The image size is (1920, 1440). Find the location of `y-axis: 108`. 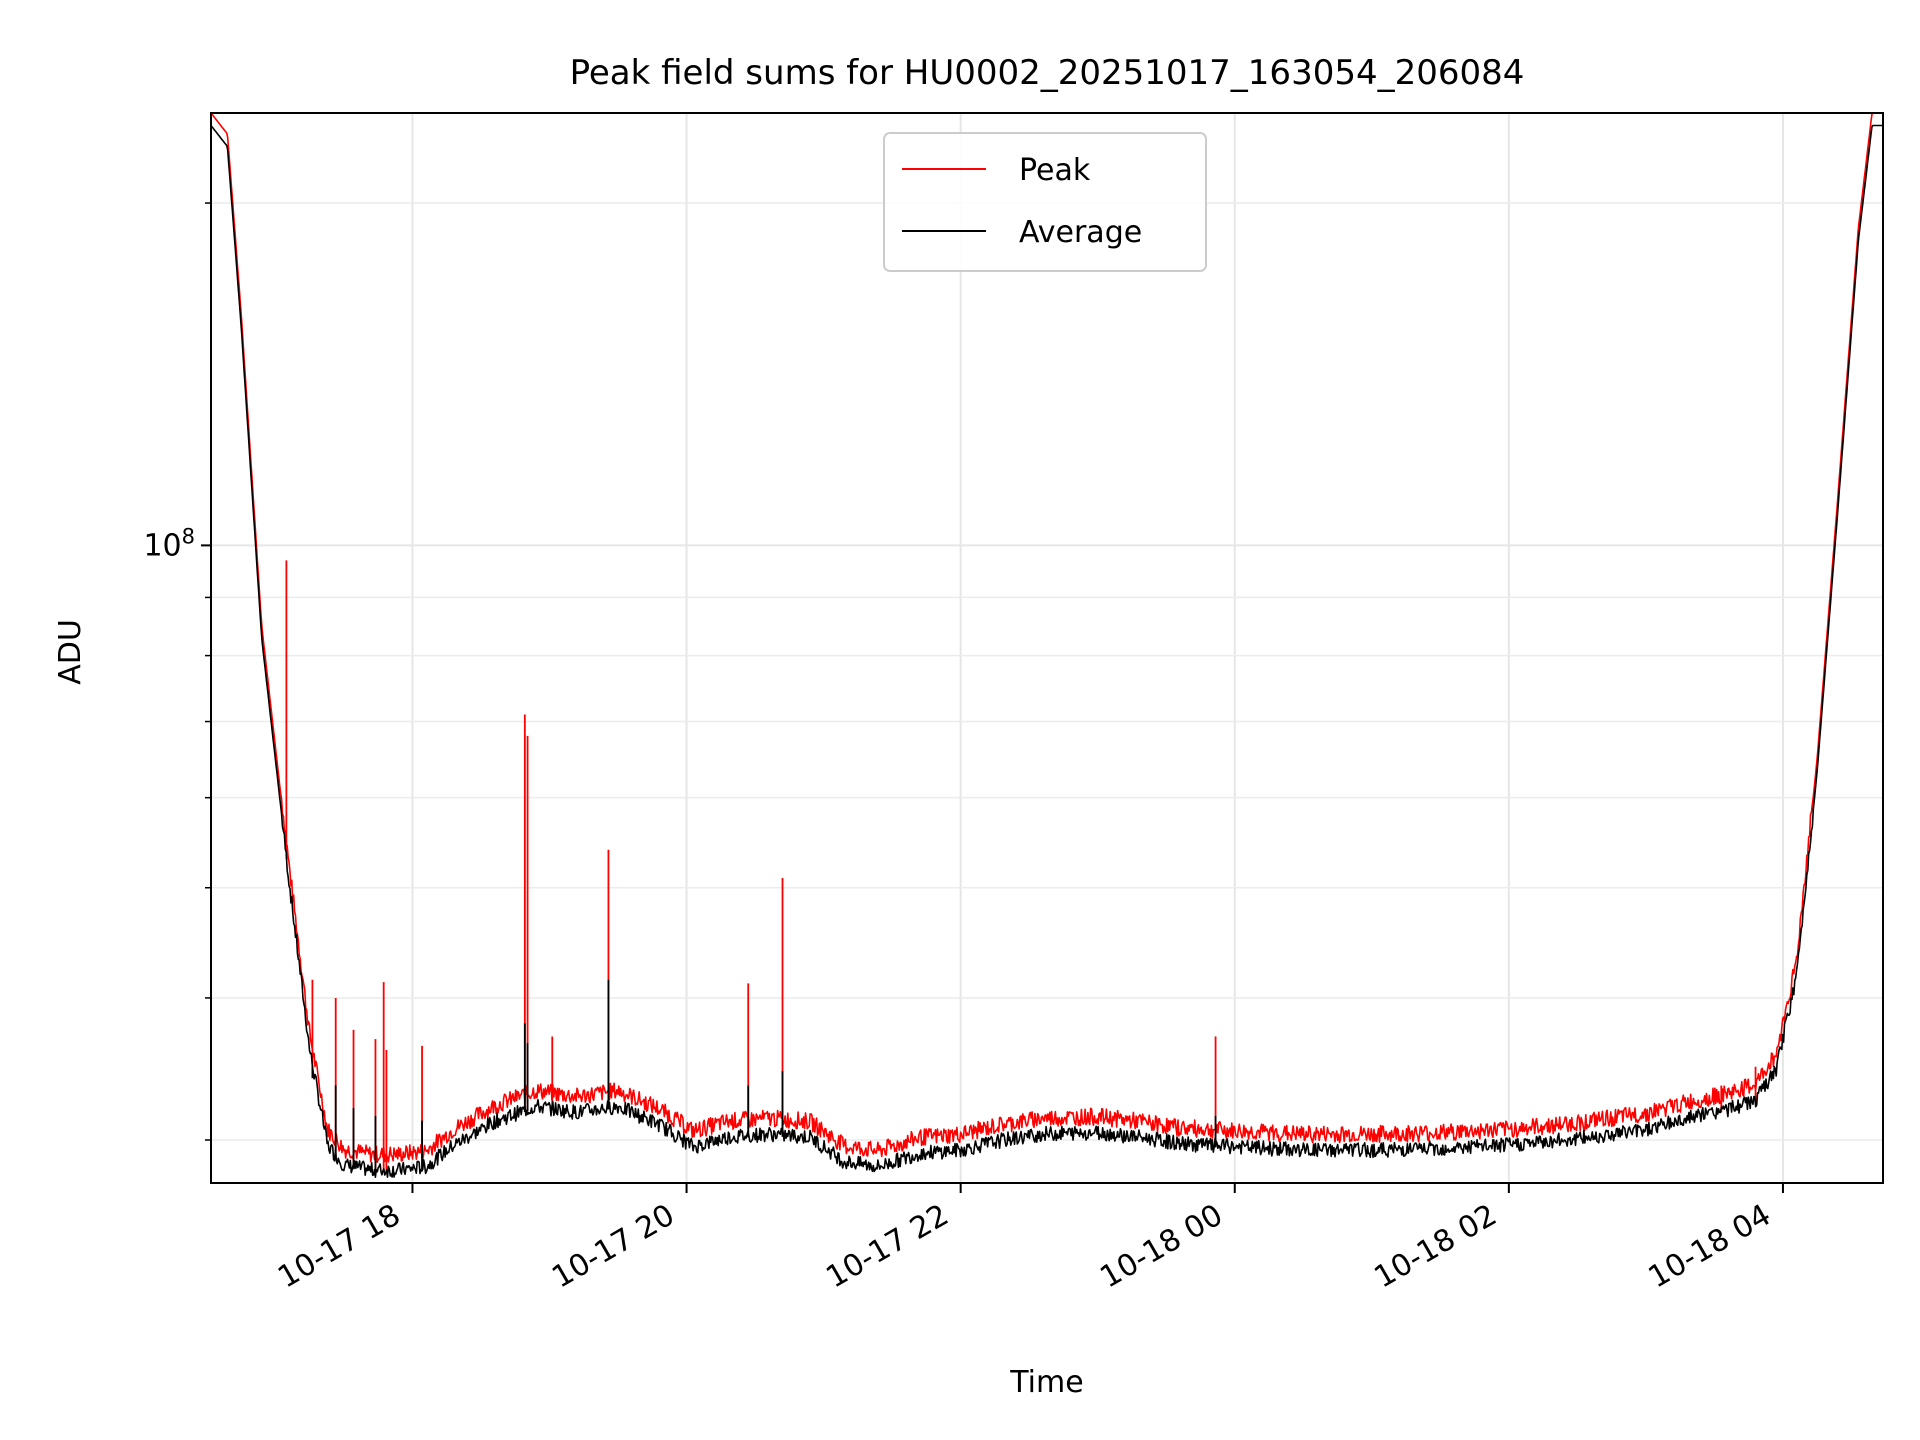

y-axis: 108 is located at coordinates (177, 671).